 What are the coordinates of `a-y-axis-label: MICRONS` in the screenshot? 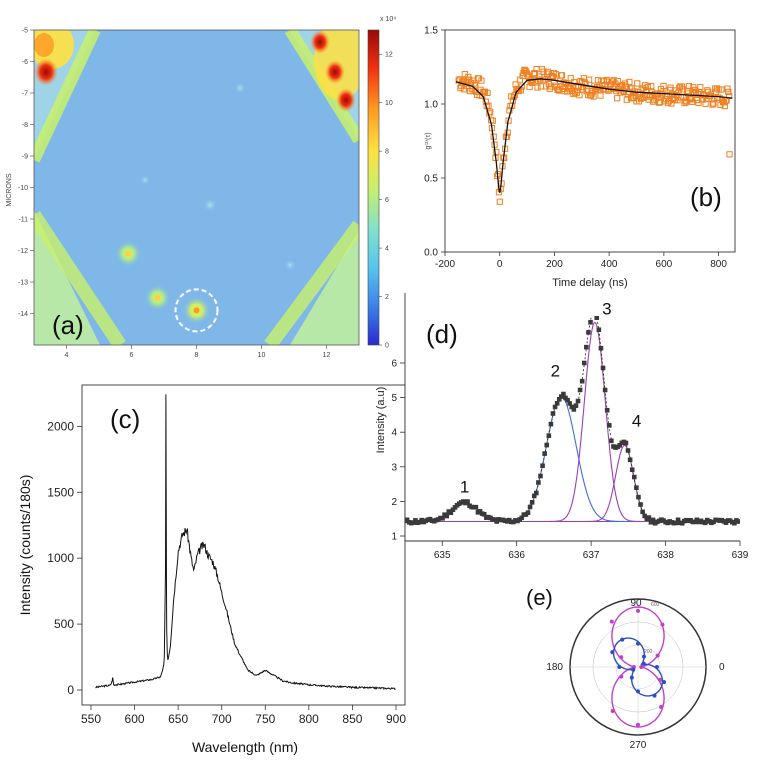 It's located at (9, 189).